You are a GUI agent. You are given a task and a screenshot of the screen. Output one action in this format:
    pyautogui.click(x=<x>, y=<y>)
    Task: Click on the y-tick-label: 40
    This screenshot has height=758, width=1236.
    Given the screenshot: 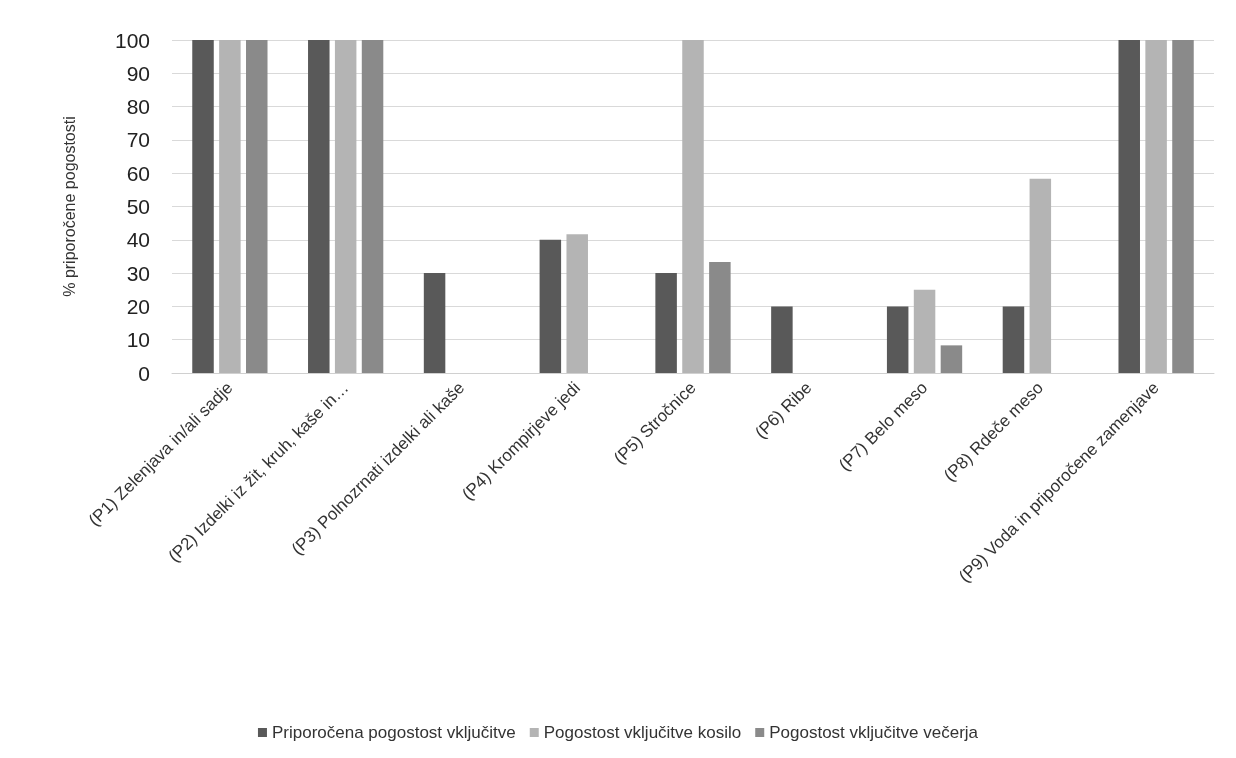 What is the action you would take?
    pyautogui.click(x=138, y=240)
    